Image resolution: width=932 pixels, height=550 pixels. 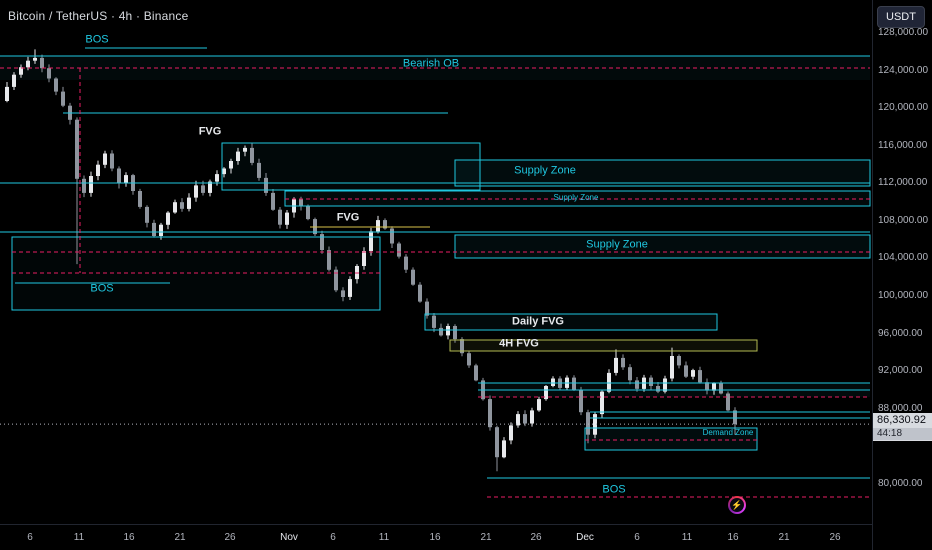 What do you see at coordinates (900, 483) in the screenshot?
I see `price-axis-label: 80,000.00` at bounding box center [900, 483].